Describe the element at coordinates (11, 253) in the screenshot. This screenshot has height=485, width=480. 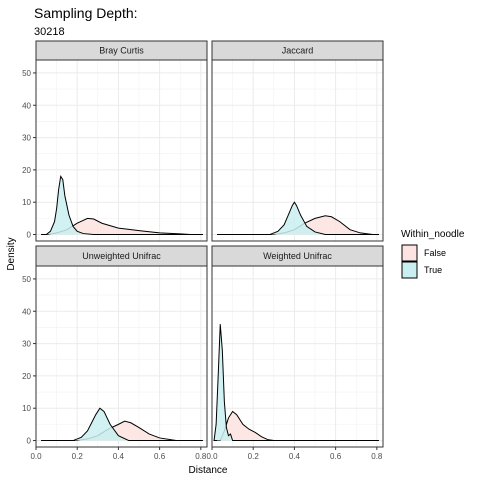
I see `y-axis-title: Density` at that location.